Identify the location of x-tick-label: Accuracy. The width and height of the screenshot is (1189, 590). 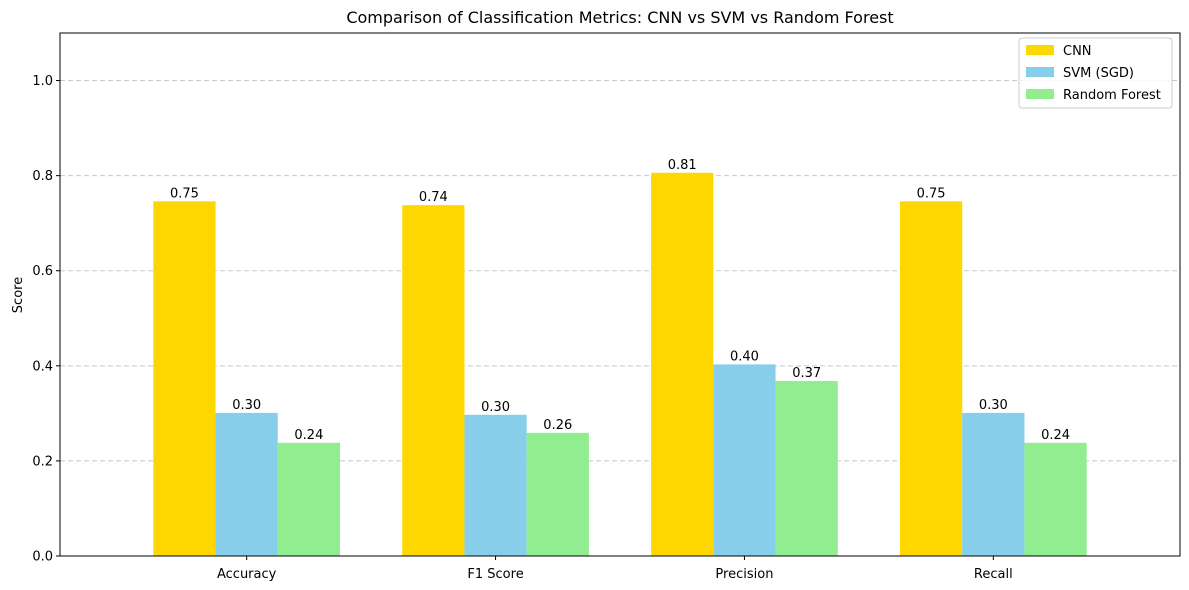
(247, 574).